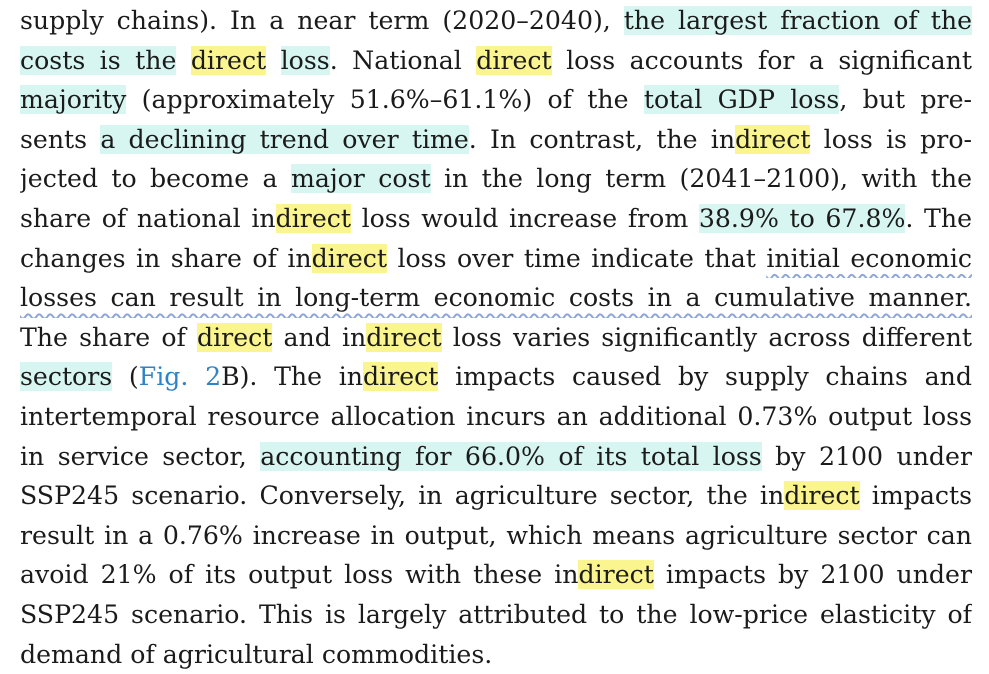 The image size is (989, 674). I want to click on highlight-cyan: loss, so click(305, 60).